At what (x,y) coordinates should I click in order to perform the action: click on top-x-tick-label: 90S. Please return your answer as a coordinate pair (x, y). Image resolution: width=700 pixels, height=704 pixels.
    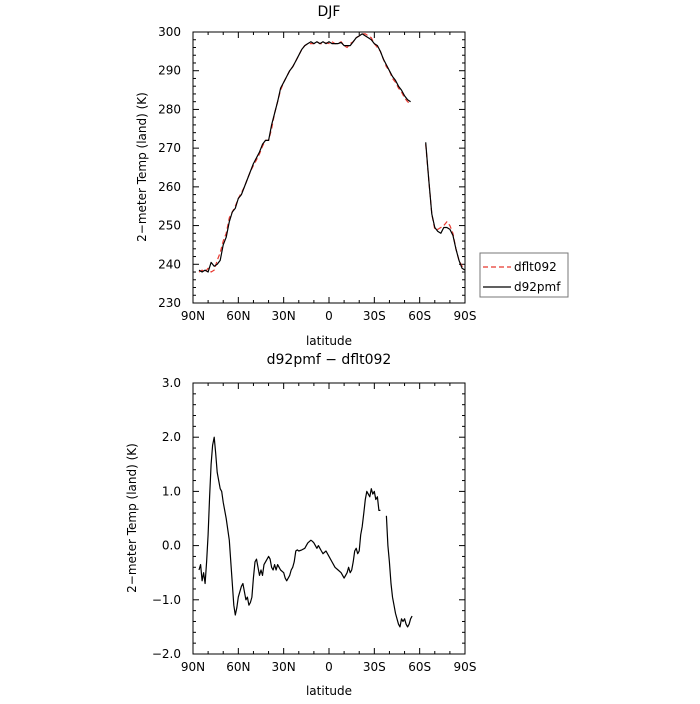
    Looking at the image, I should click on (465, 316).